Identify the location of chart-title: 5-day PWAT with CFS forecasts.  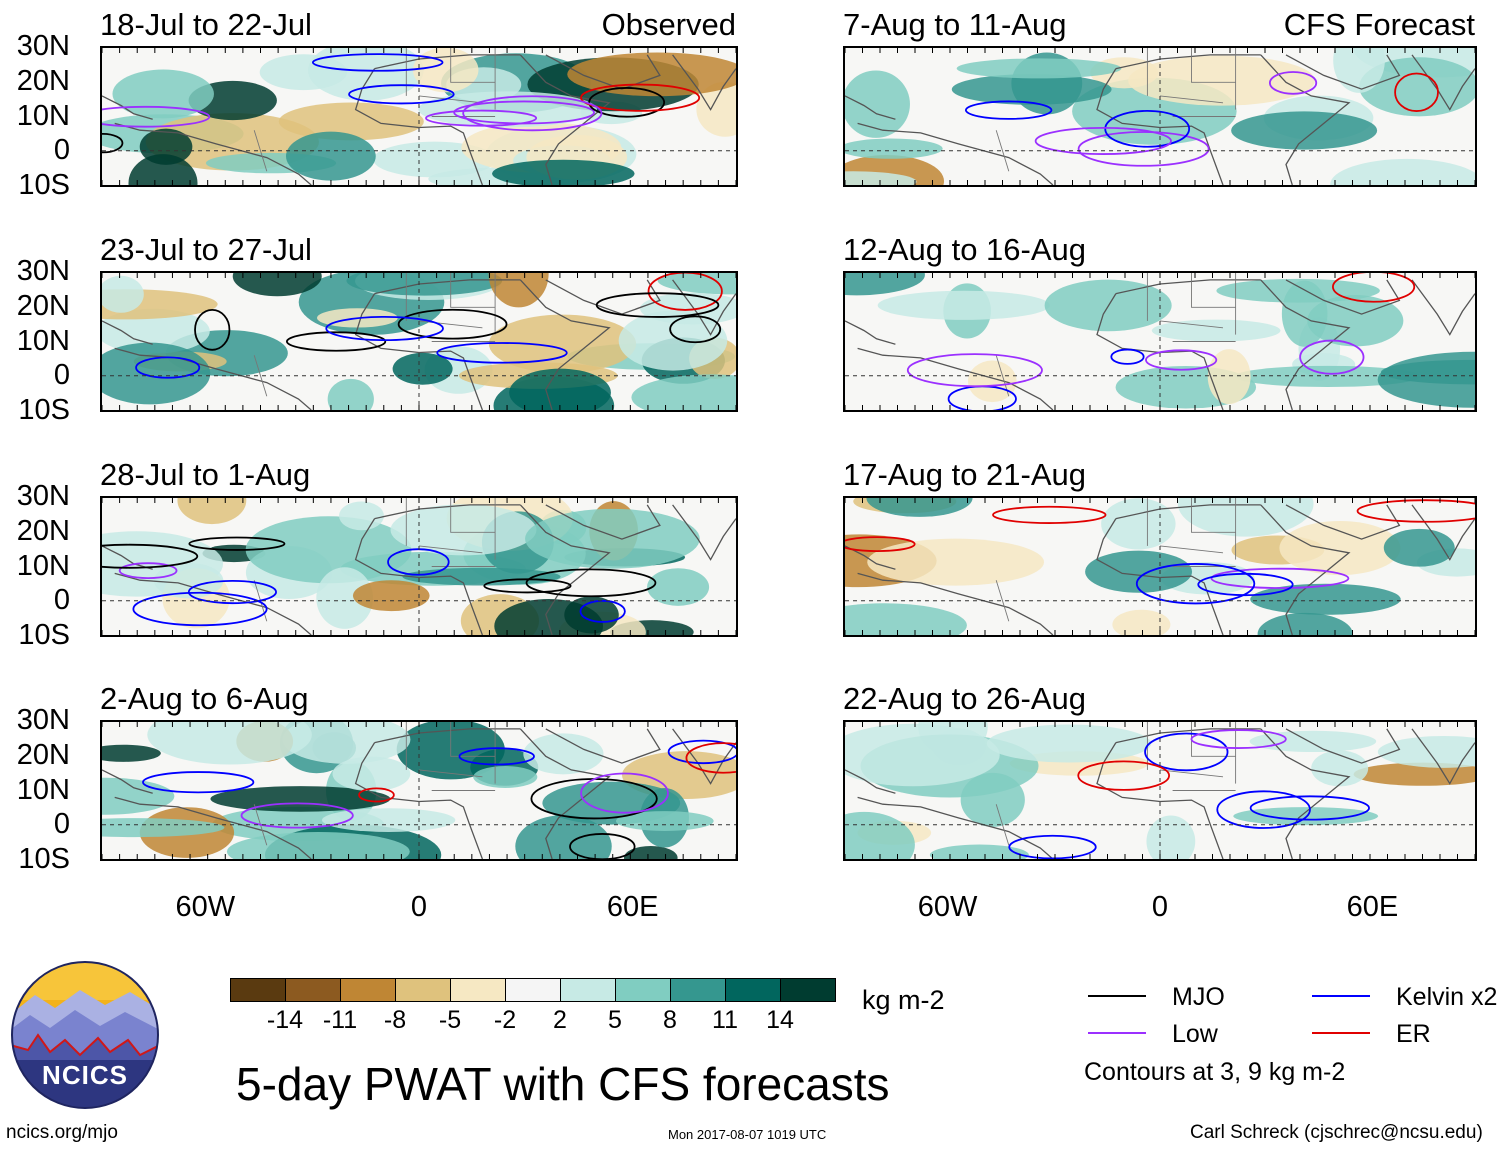
(563, 1084).